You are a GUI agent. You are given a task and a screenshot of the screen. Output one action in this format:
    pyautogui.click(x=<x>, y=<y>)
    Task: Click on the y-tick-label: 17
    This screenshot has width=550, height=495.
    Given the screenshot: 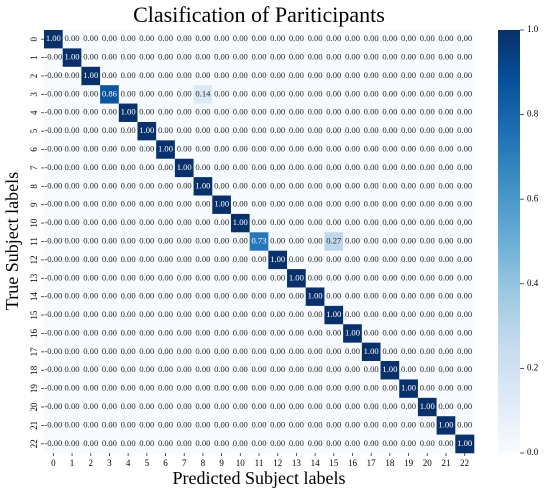 What is the action you would take?
    pyautogui.click(x=34, y=352)
    